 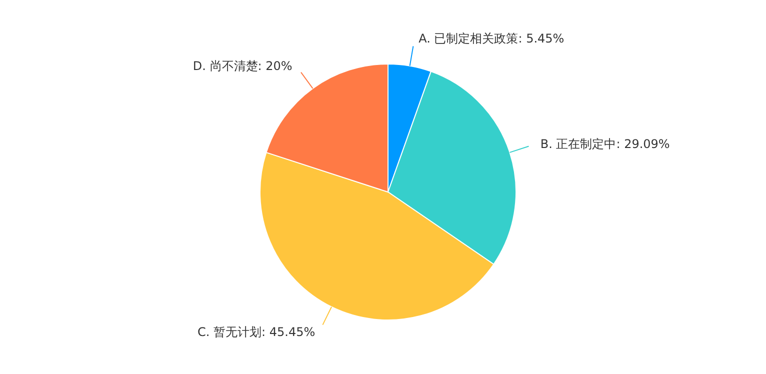 I want to click on slice-label: B. 正在制定中: 29.09%, so click(x=605, y=143).